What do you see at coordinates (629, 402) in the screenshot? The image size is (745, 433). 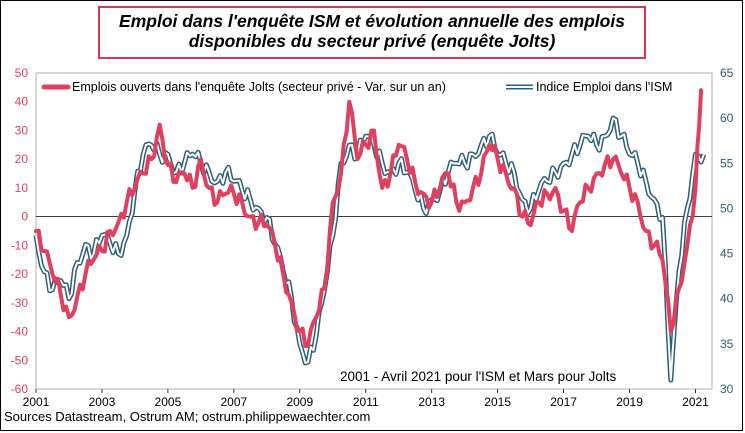 I see `x-tick-label: 2019` at bounding box center [629, 402].